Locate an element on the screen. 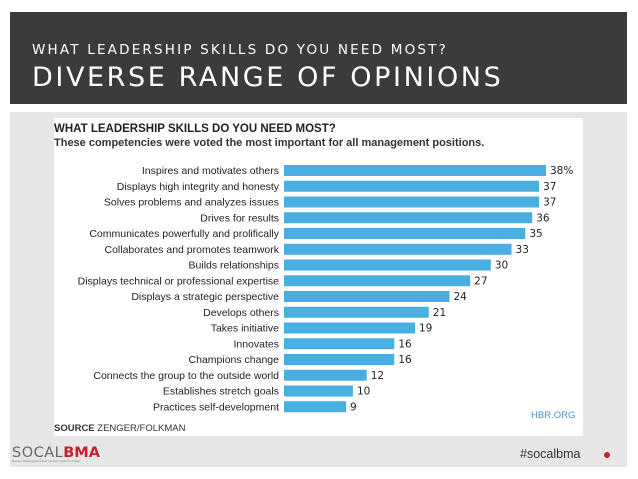 This screenshot has width=638, height=479. value-label: 21 is located at coordinates (439, 313).